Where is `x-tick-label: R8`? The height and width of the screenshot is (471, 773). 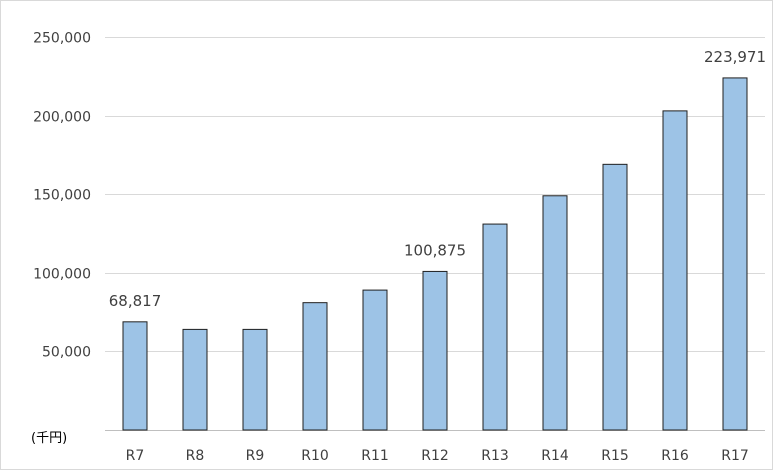 x-tick-label: R8 is located at coordinates (195, 456).